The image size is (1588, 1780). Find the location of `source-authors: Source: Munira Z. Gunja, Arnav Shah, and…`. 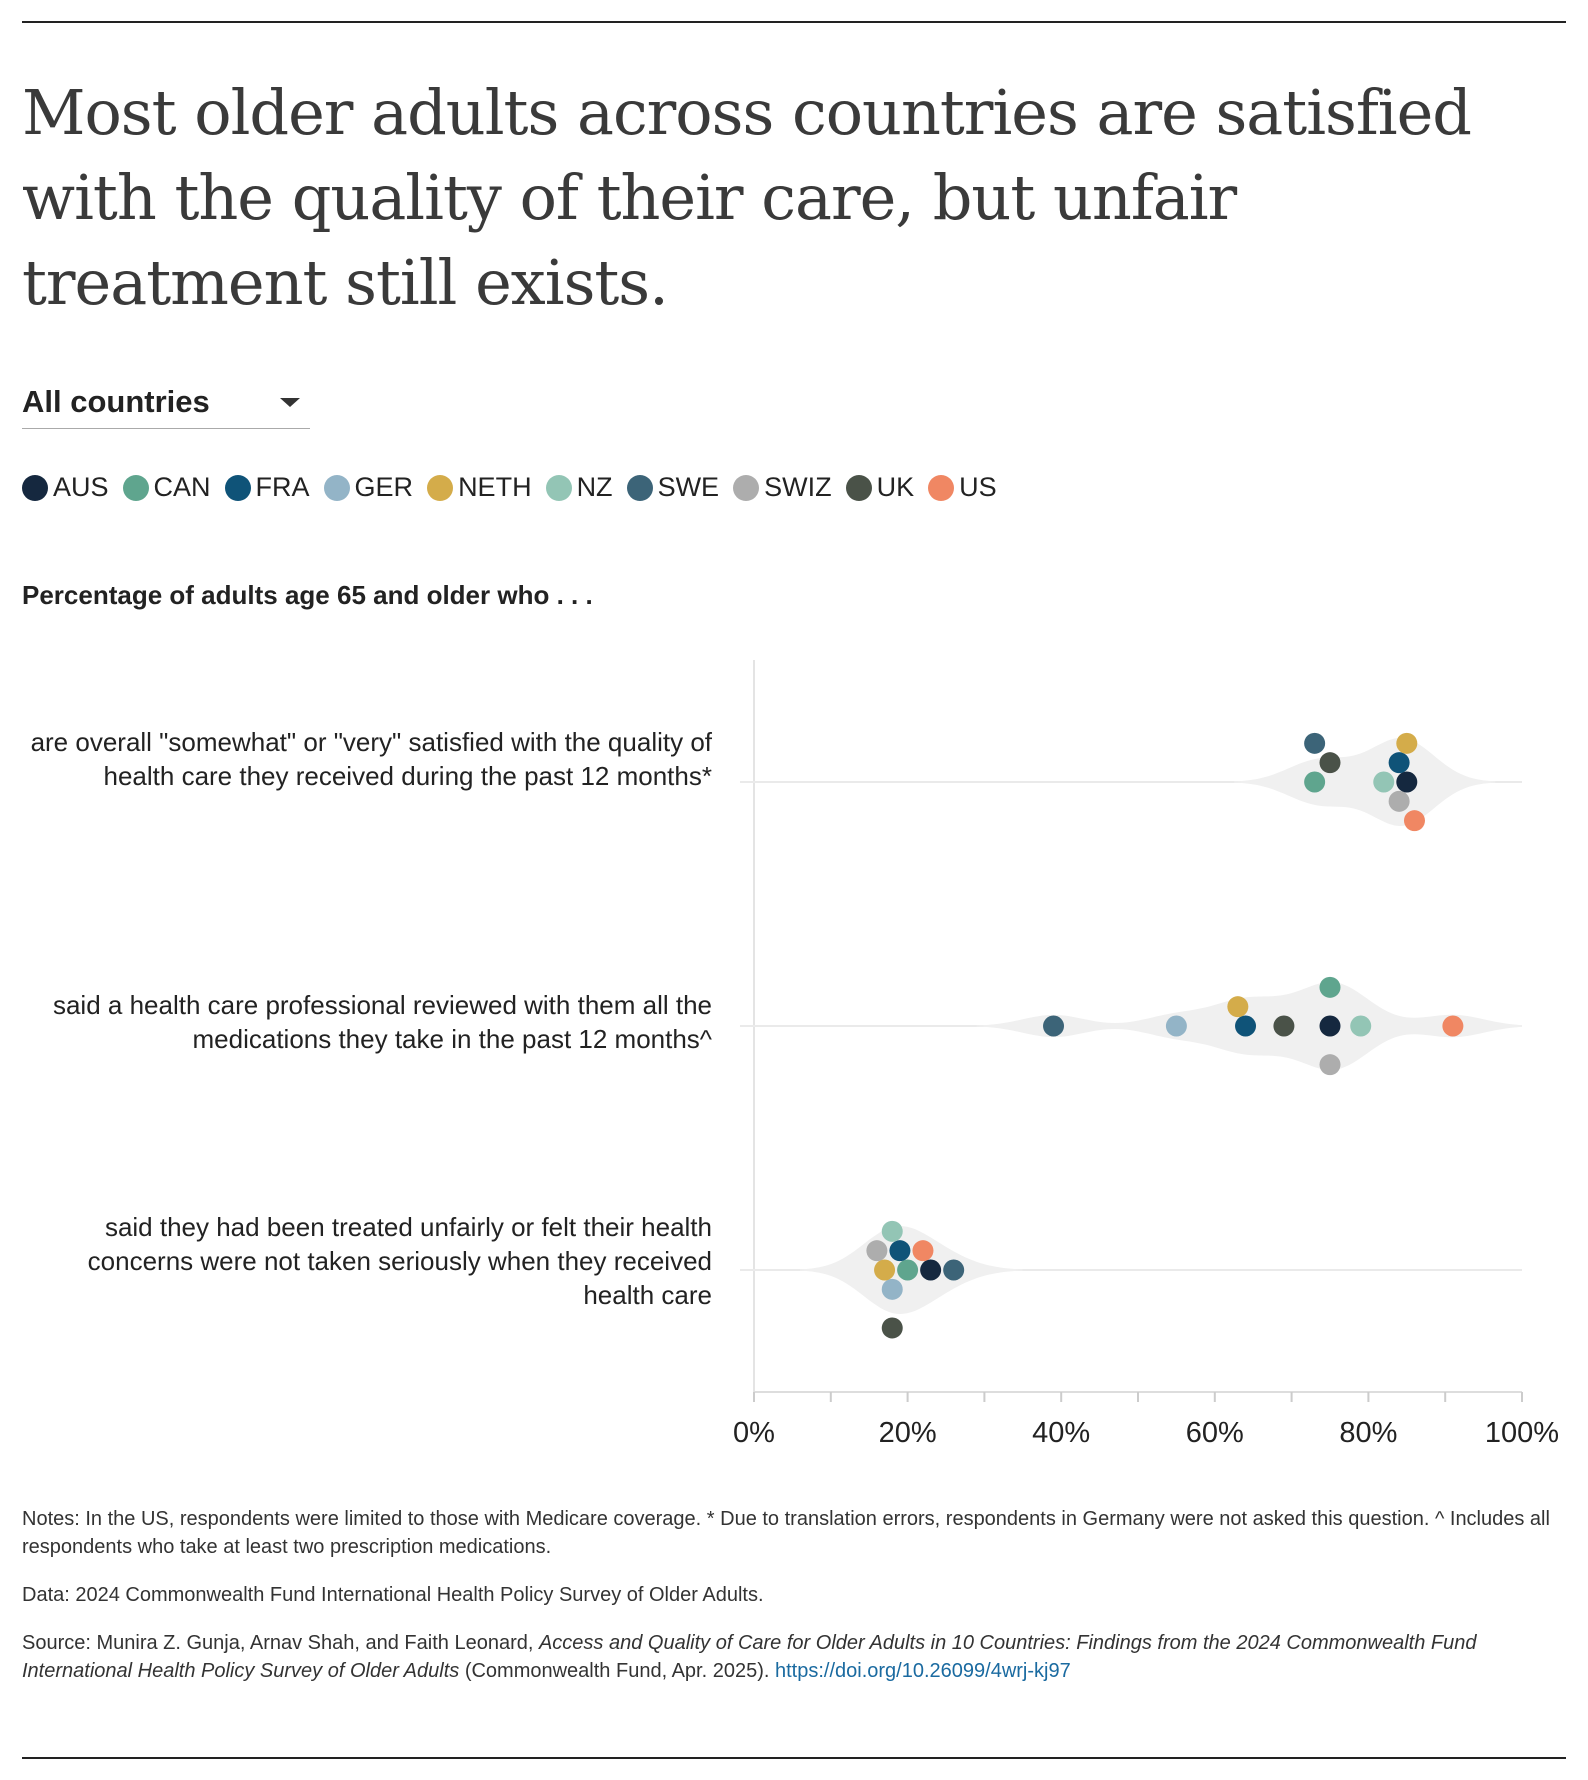

source-authors: Source: Munira Z. Gunja, Arnav Shah, and… is located at coordinates (280, 1643).